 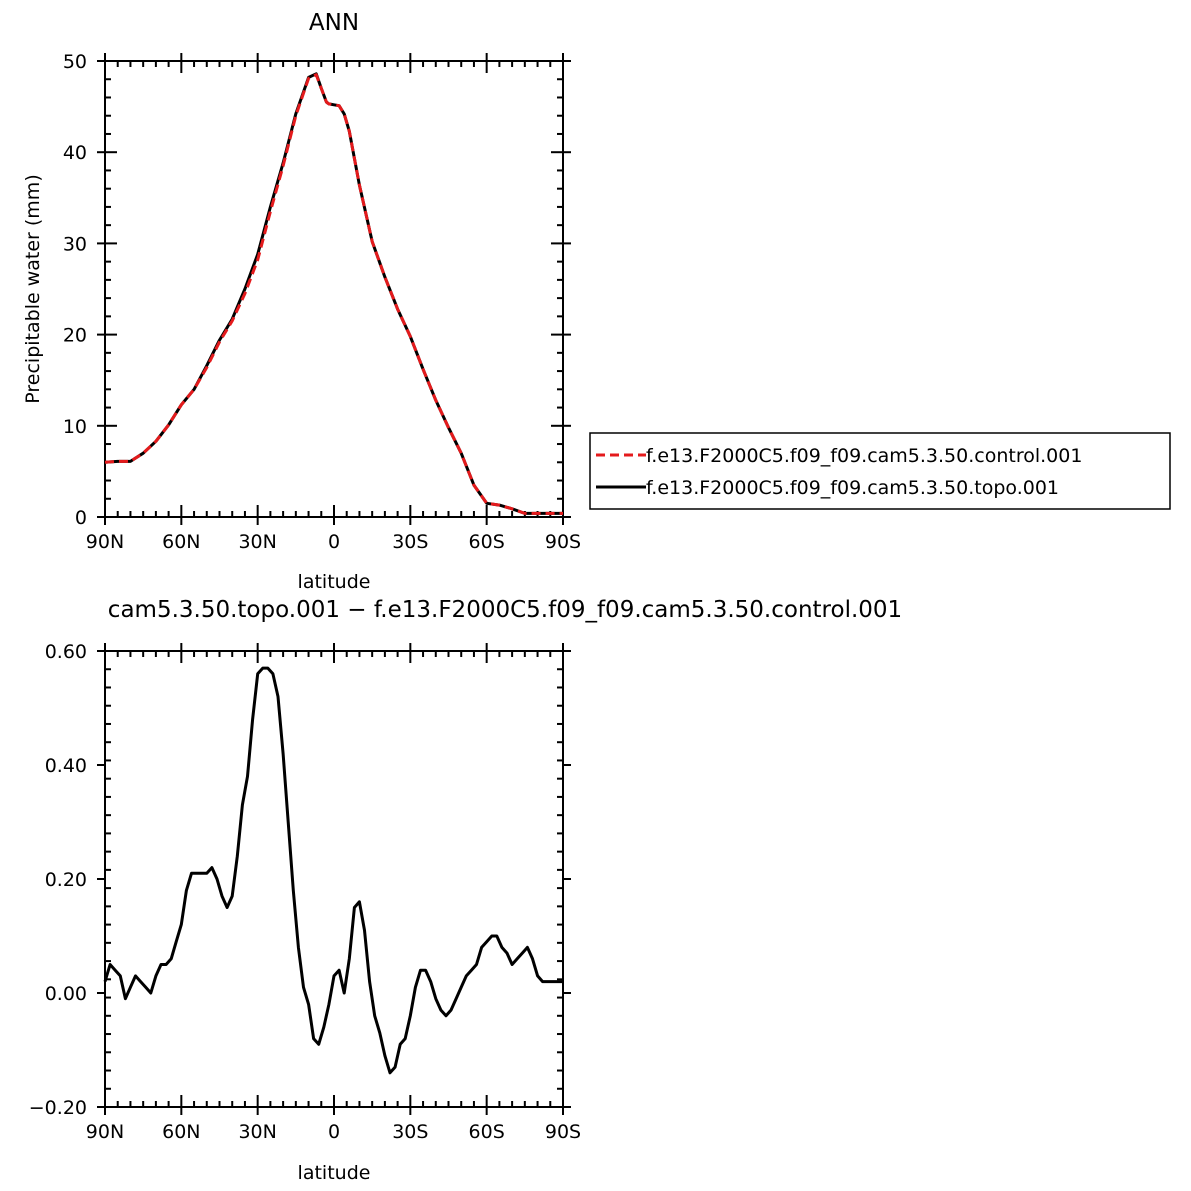 What do you see at coordinates (33, 288) in the screenshot?
I see `y-axis-label: Precipitable water (mm)` at bounding box center [33, 288].